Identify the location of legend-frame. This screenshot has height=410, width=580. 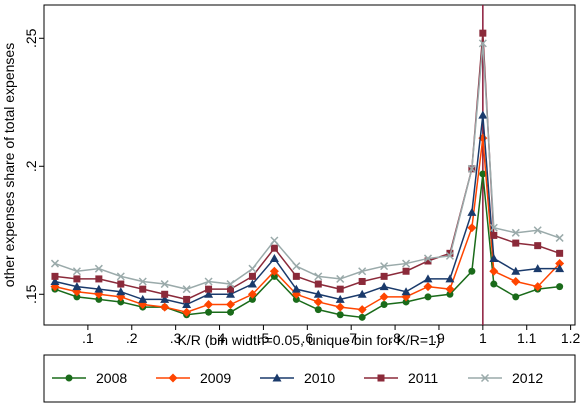
(309, 378).